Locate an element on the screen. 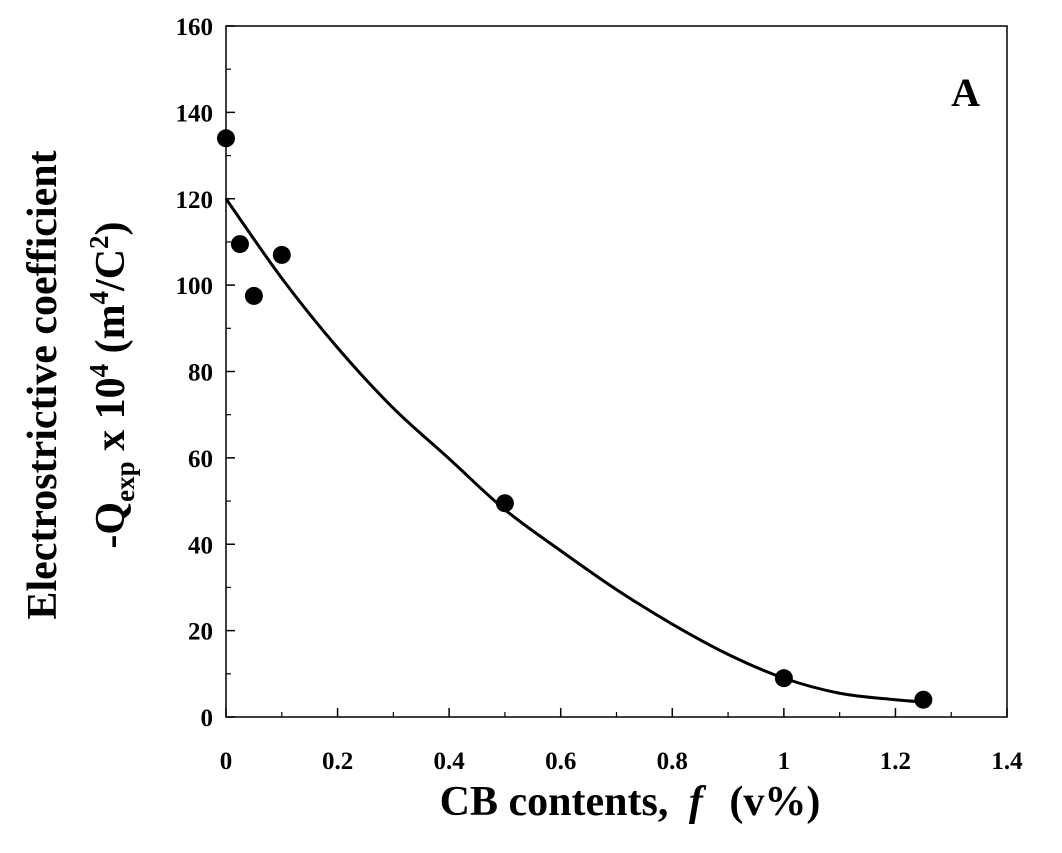  y-title-unit-open: (m is located at coordinates (111, 333).